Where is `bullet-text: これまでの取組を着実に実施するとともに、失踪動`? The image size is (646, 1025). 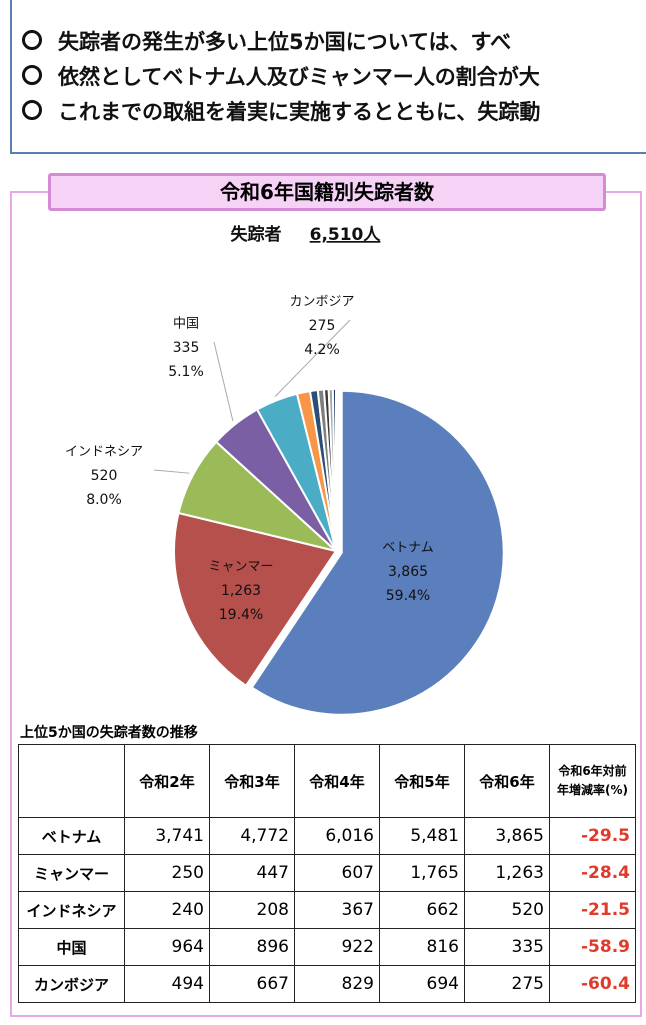
bullet-text: これまでの取組を着実に実施するとともに、失踪動 is located at coordinates (299, 112).